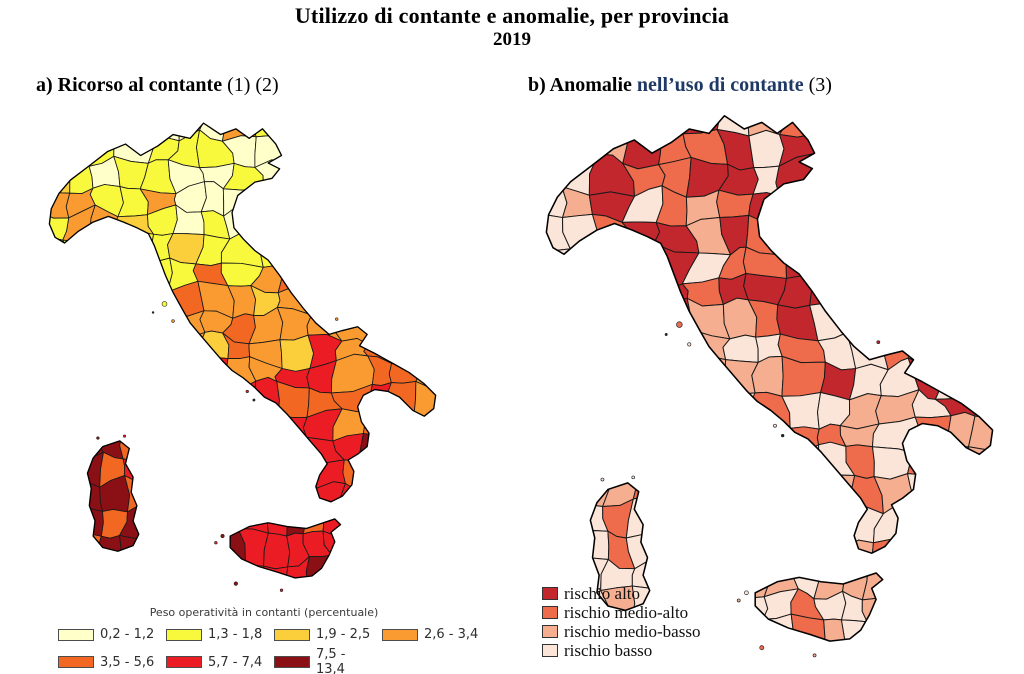 Image resolution: width=1024 pixels, height=674 pixels. I want to click on panel-b-heading: b) Anomalie nell’uso di contante (3), so click(680, 85).